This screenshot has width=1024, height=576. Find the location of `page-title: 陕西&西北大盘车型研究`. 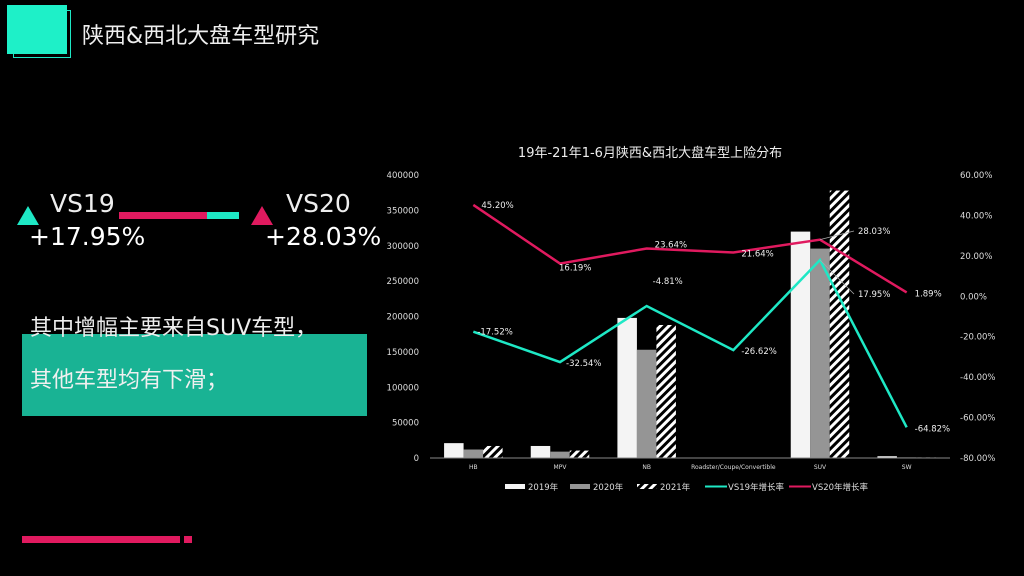

page-title: 陕西&西北大盘车型研究 is located at coordinates (201, 36).